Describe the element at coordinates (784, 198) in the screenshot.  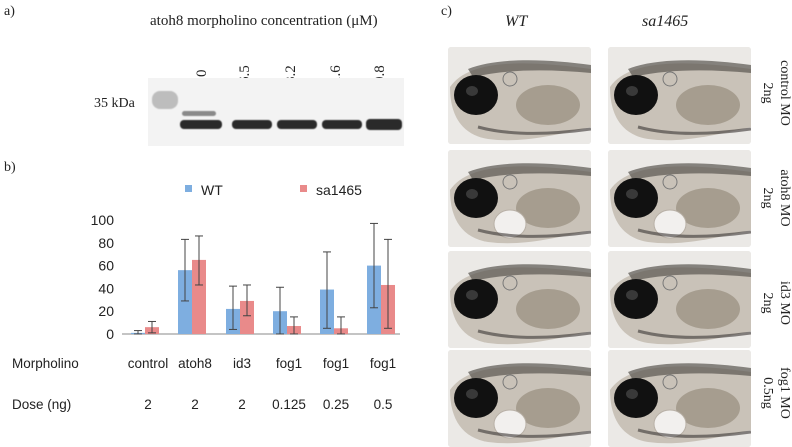
I see `row-caption-line: atoh8 MO` at that location.